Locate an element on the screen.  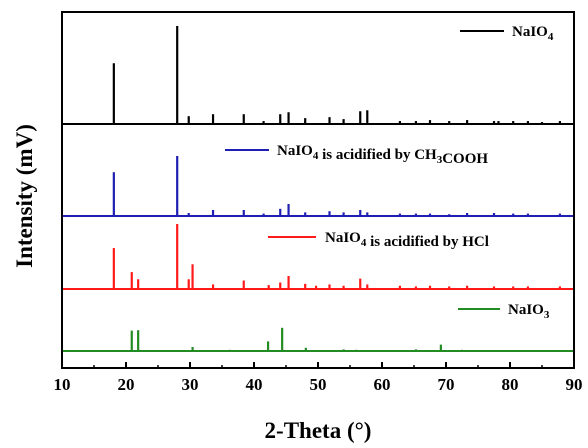
legend-item-2: NaIO4 is acidified by HCl is located at coordinates (378, 240).